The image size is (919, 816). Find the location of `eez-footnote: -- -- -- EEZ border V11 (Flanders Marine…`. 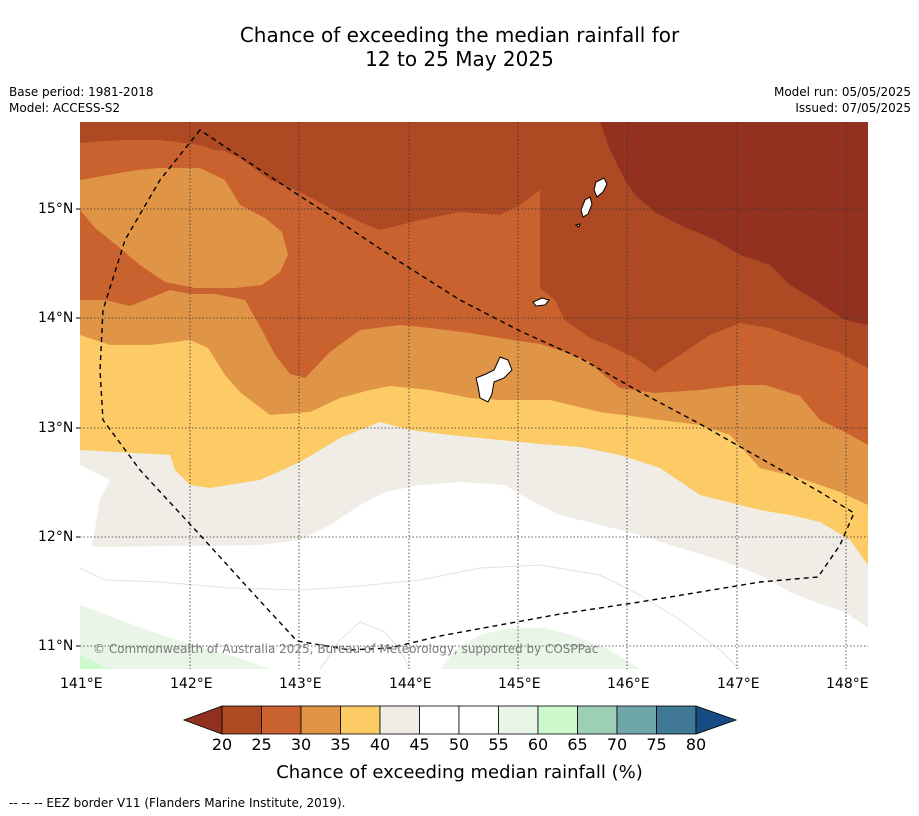

eez-footnote: -- -- -- EEZ border V11 (Flanders Marine… is located at coordinates (177, 803).